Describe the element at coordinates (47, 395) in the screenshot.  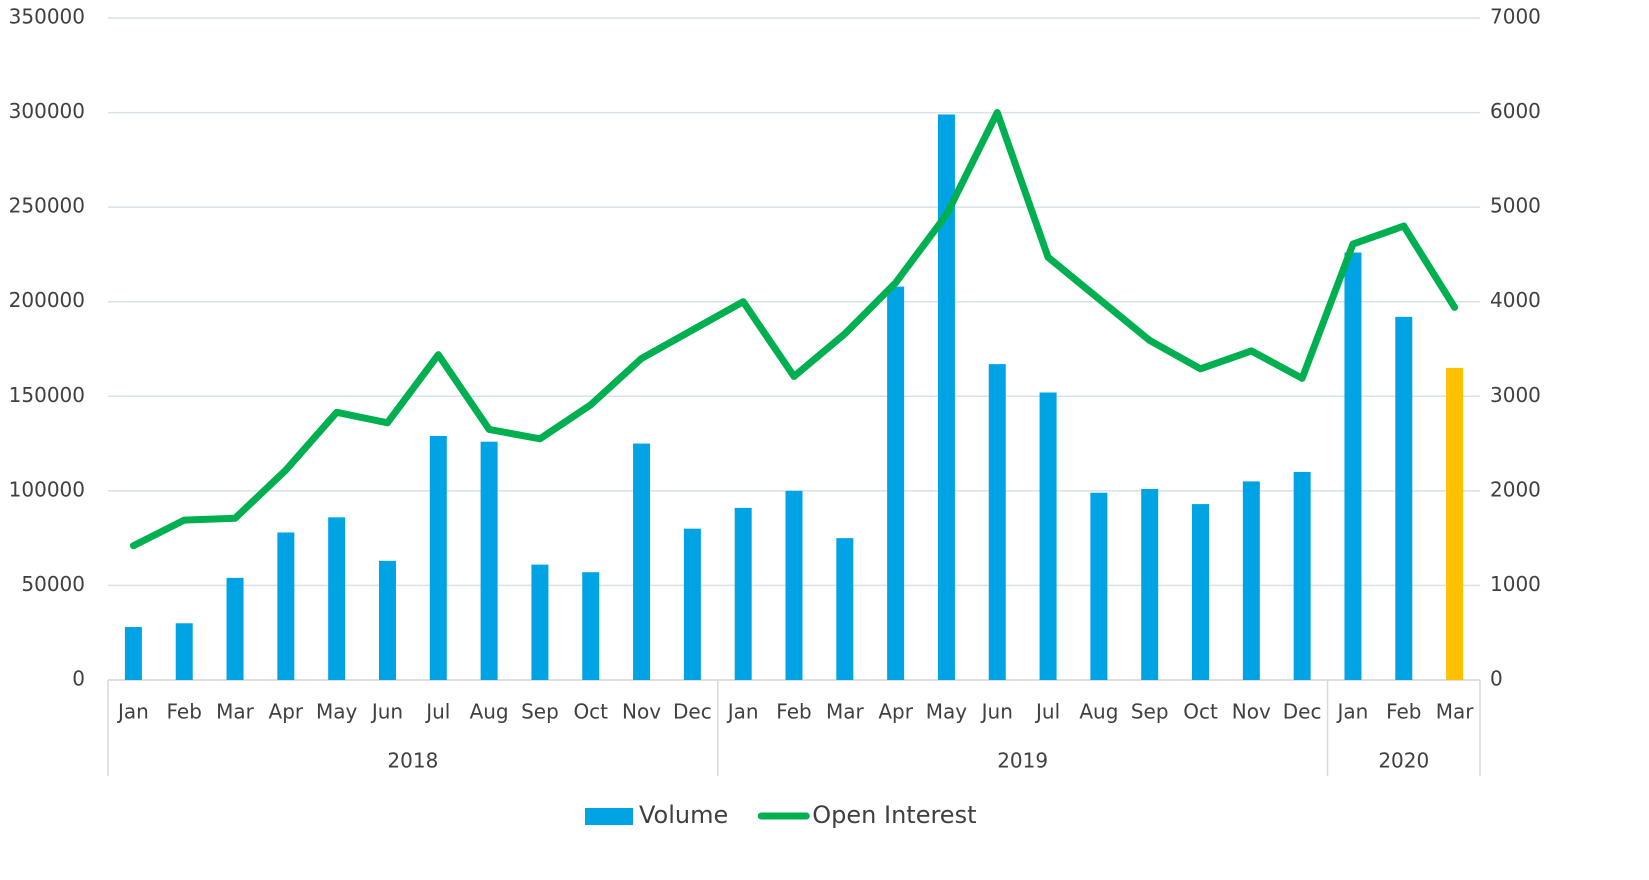
I see `y-tick-label: 150000` at that location.